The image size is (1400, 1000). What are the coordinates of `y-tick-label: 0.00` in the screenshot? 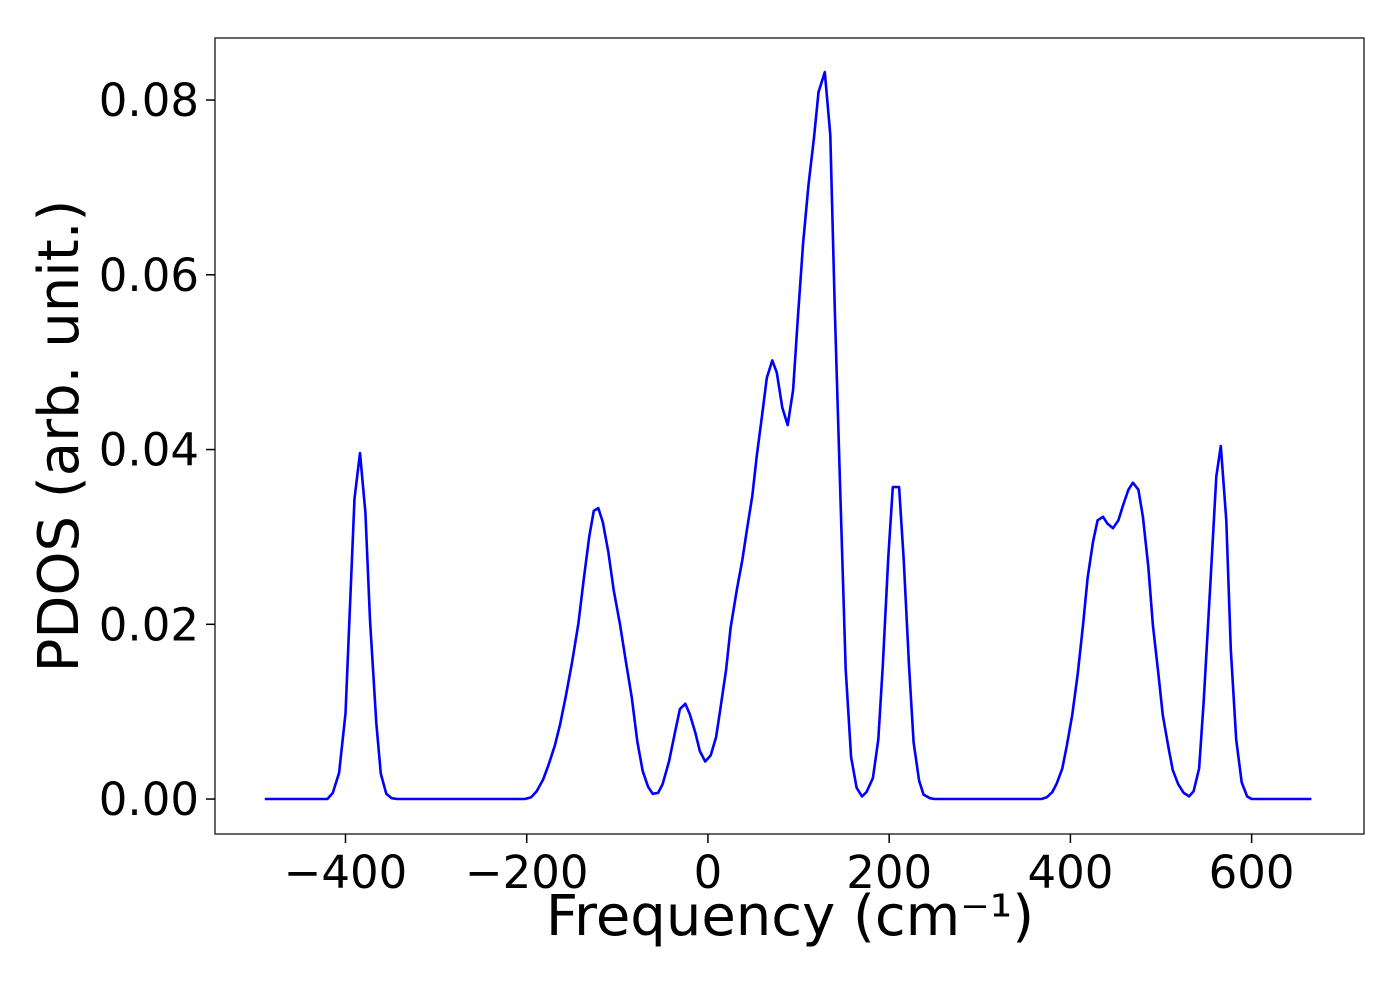 It's located at (149, 799).